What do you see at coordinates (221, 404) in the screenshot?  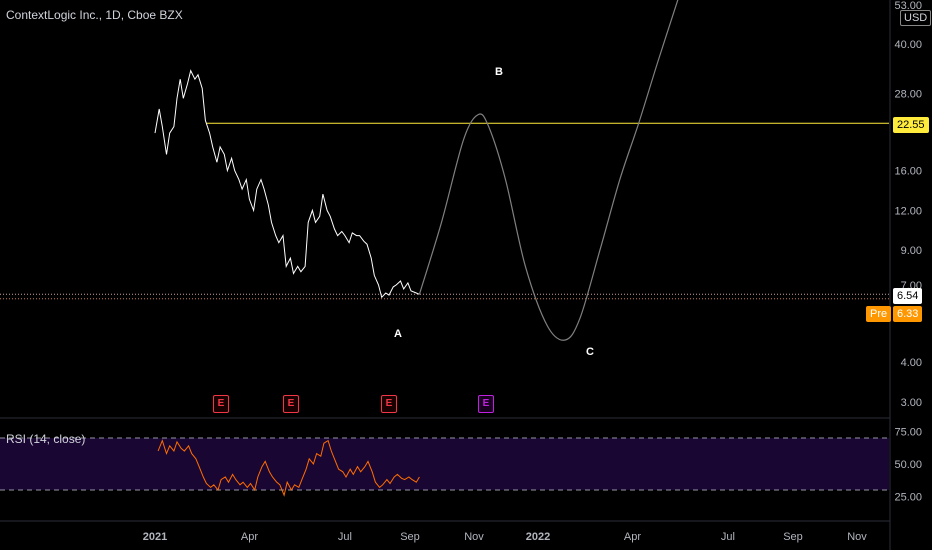 I see `earnings-marker-1: E` at bounding box center [221, 404].